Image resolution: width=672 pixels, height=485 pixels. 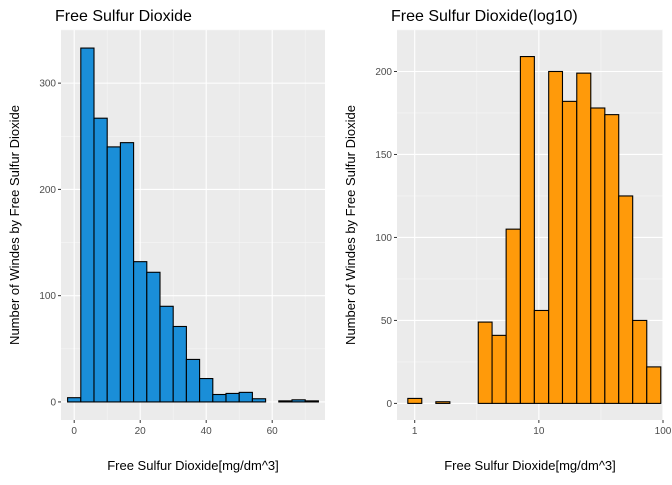 What do you see at coordinates (415, 431) in the screenshot?
I see `x-tick-label: 1` at bounding box center [415, 431].